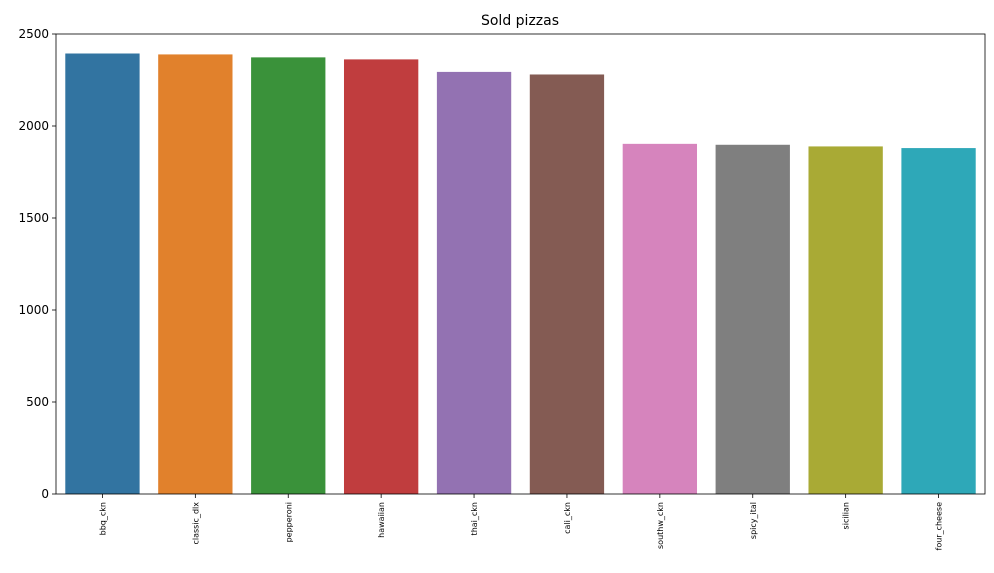 The image size is (994, 573). What do you see at coordinates (37, 402) in the screenshot?
I see `y-tick-label: 500` at bounding box center [37, 402].